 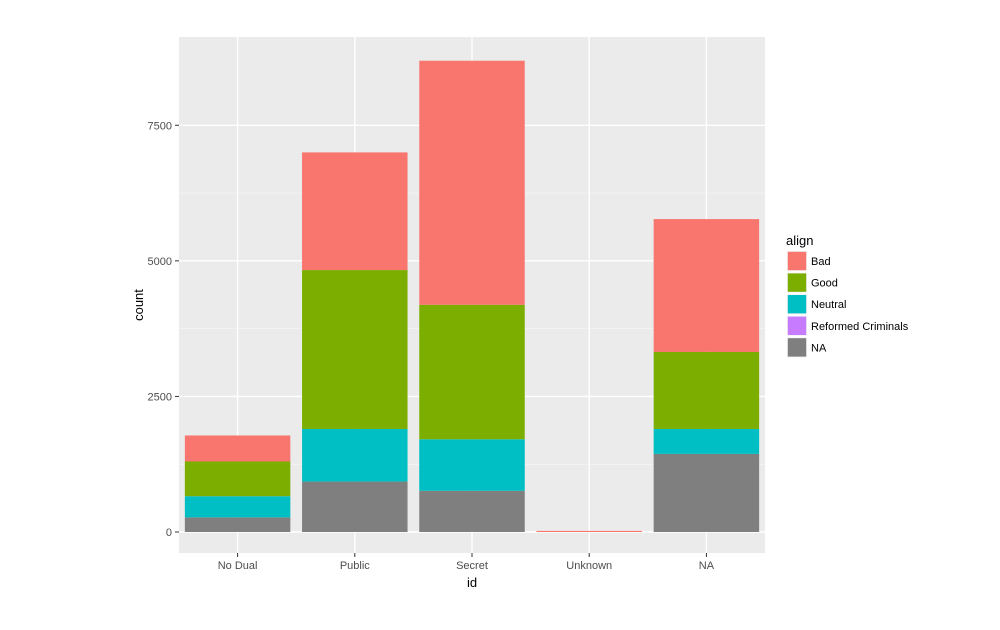 I want to click on legend-label: Good, so click(x=824, y=284).